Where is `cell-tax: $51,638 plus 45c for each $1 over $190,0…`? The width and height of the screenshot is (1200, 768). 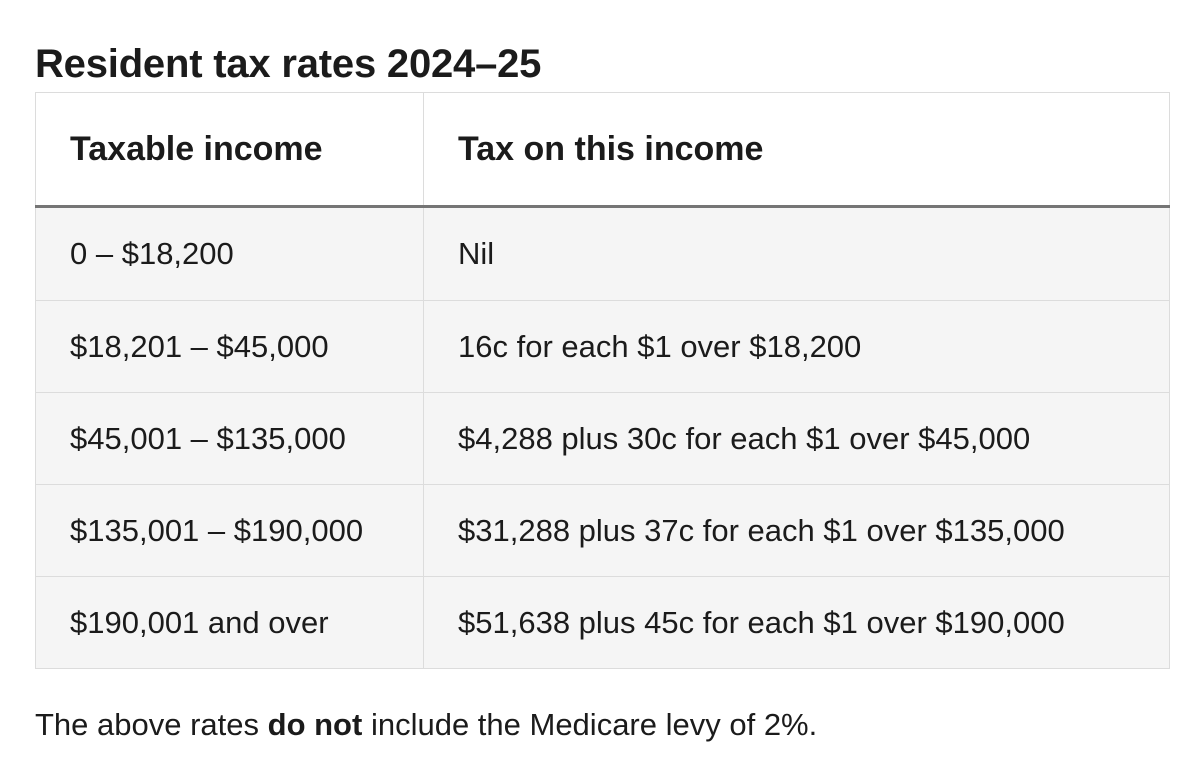 cell-tax: $51,638 plus 45c for each $1 over $190,0… is located at coordinates (796, 622).